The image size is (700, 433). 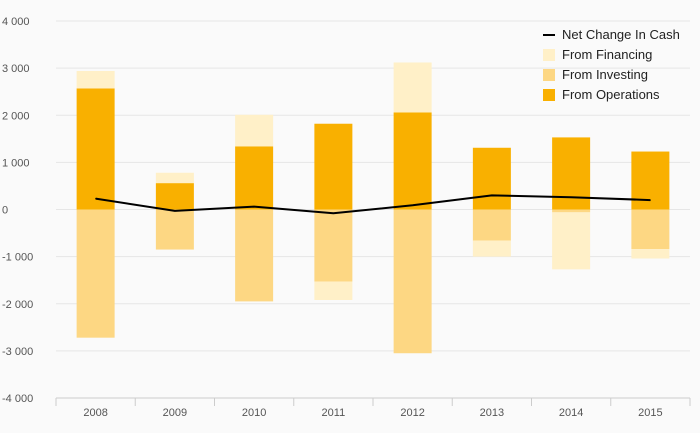 What do you see at coordinates (5, 211) in the screenshot?
I see `y-tick-label: 0` at bounding box center [5, 211].